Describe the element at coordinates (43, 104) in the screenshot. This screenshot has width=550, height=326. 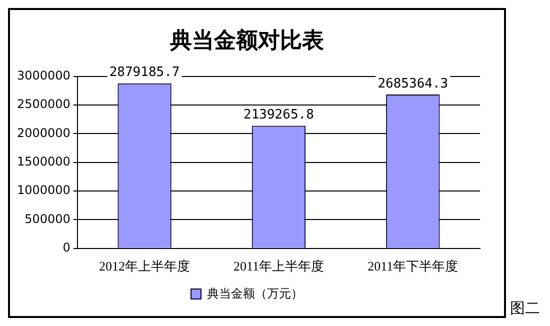
I see `y-tick-label: 2500000` at that location.